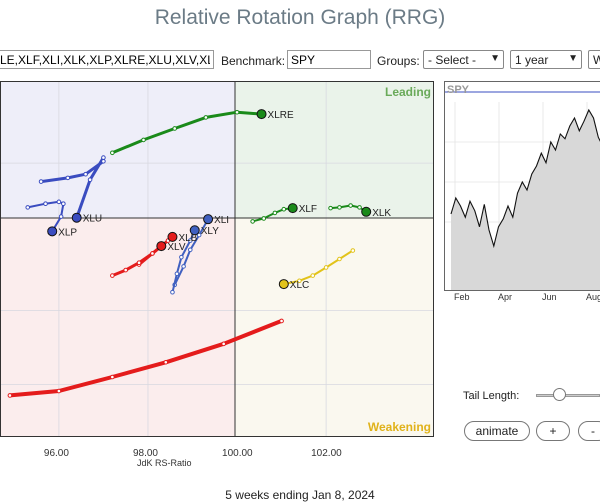  What do you see at coordinates (399, 427) in the screenshot?
I see `quadrant-label-weakening: Weakening` at bounding box center [399, 427].